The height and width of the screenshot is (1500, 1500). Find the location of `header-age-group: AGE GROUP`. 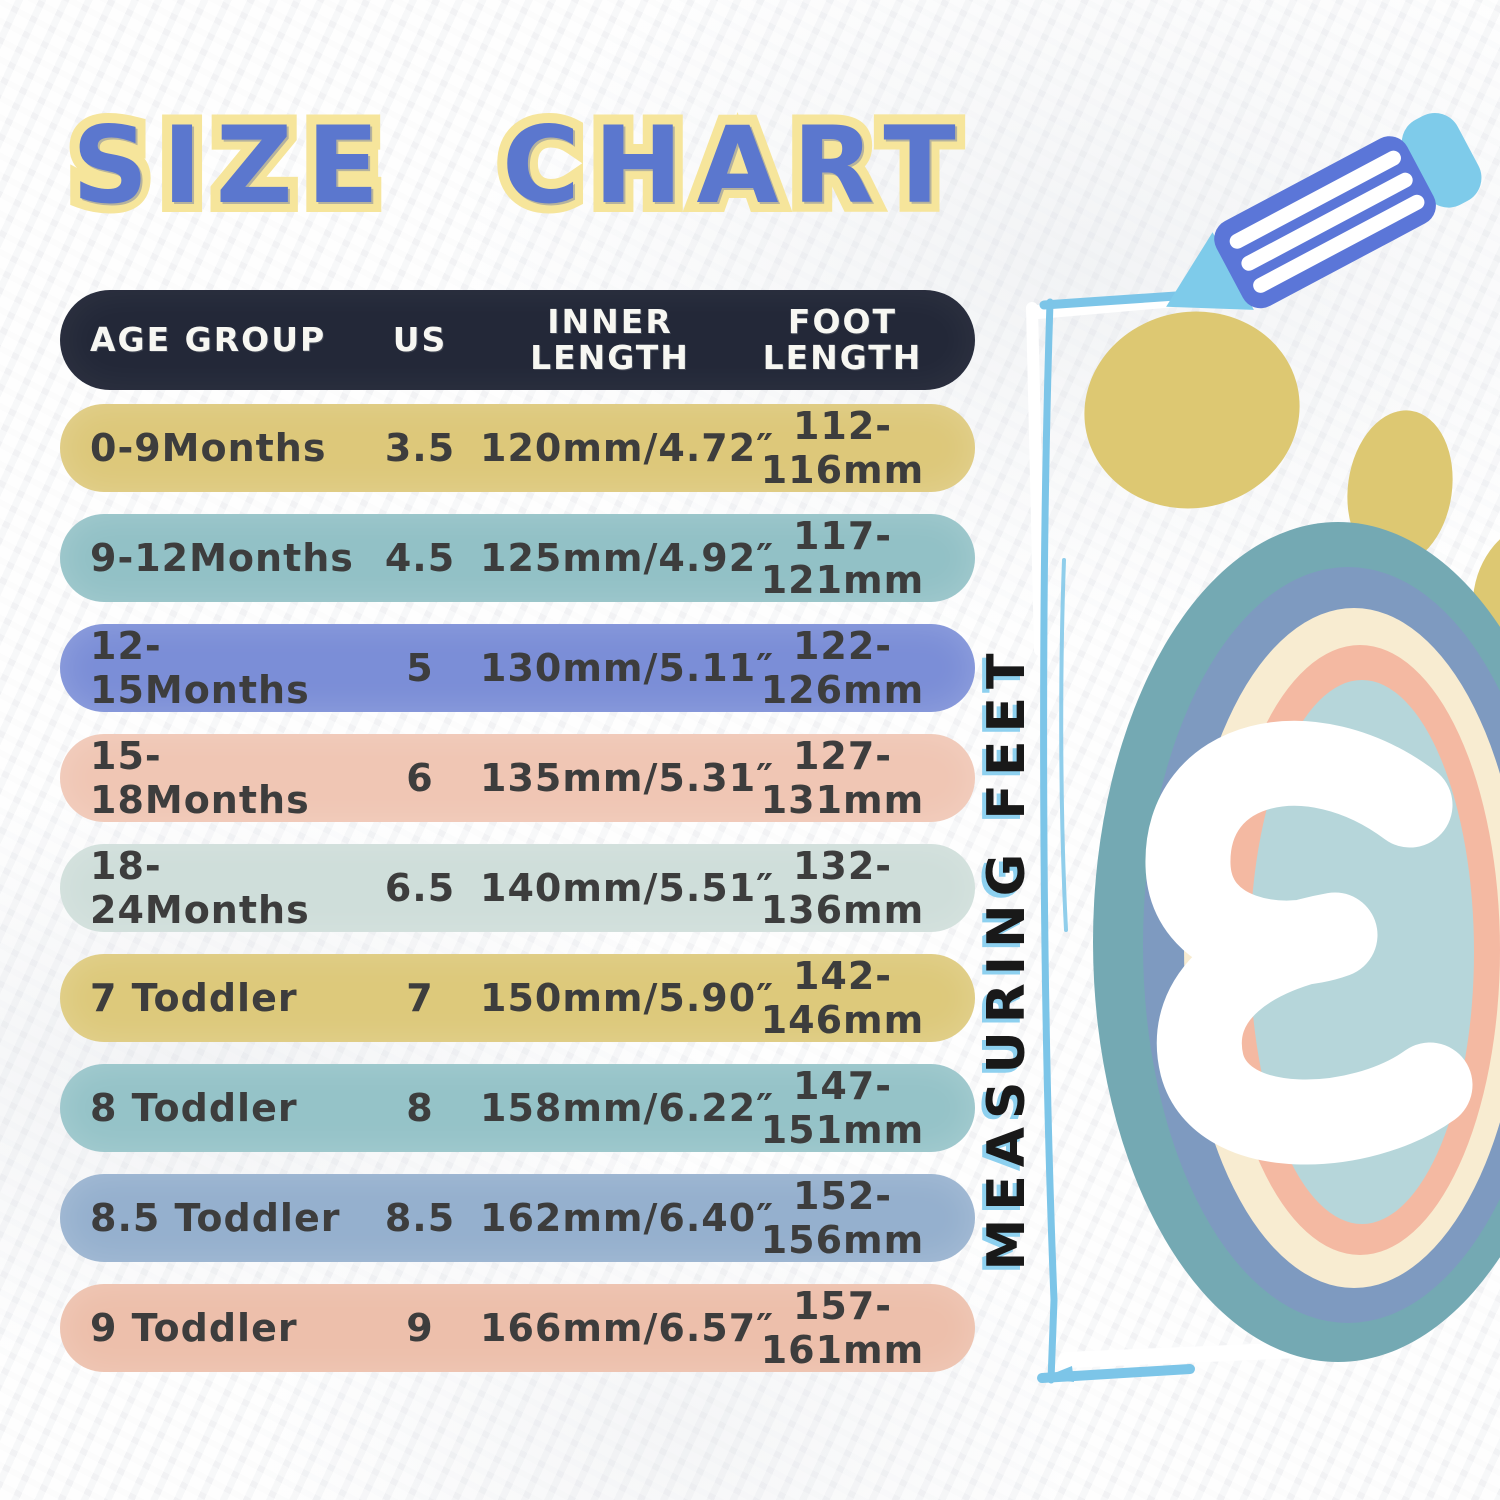

header-age-group: AGE GROUP is located at coordinates (208, 340).